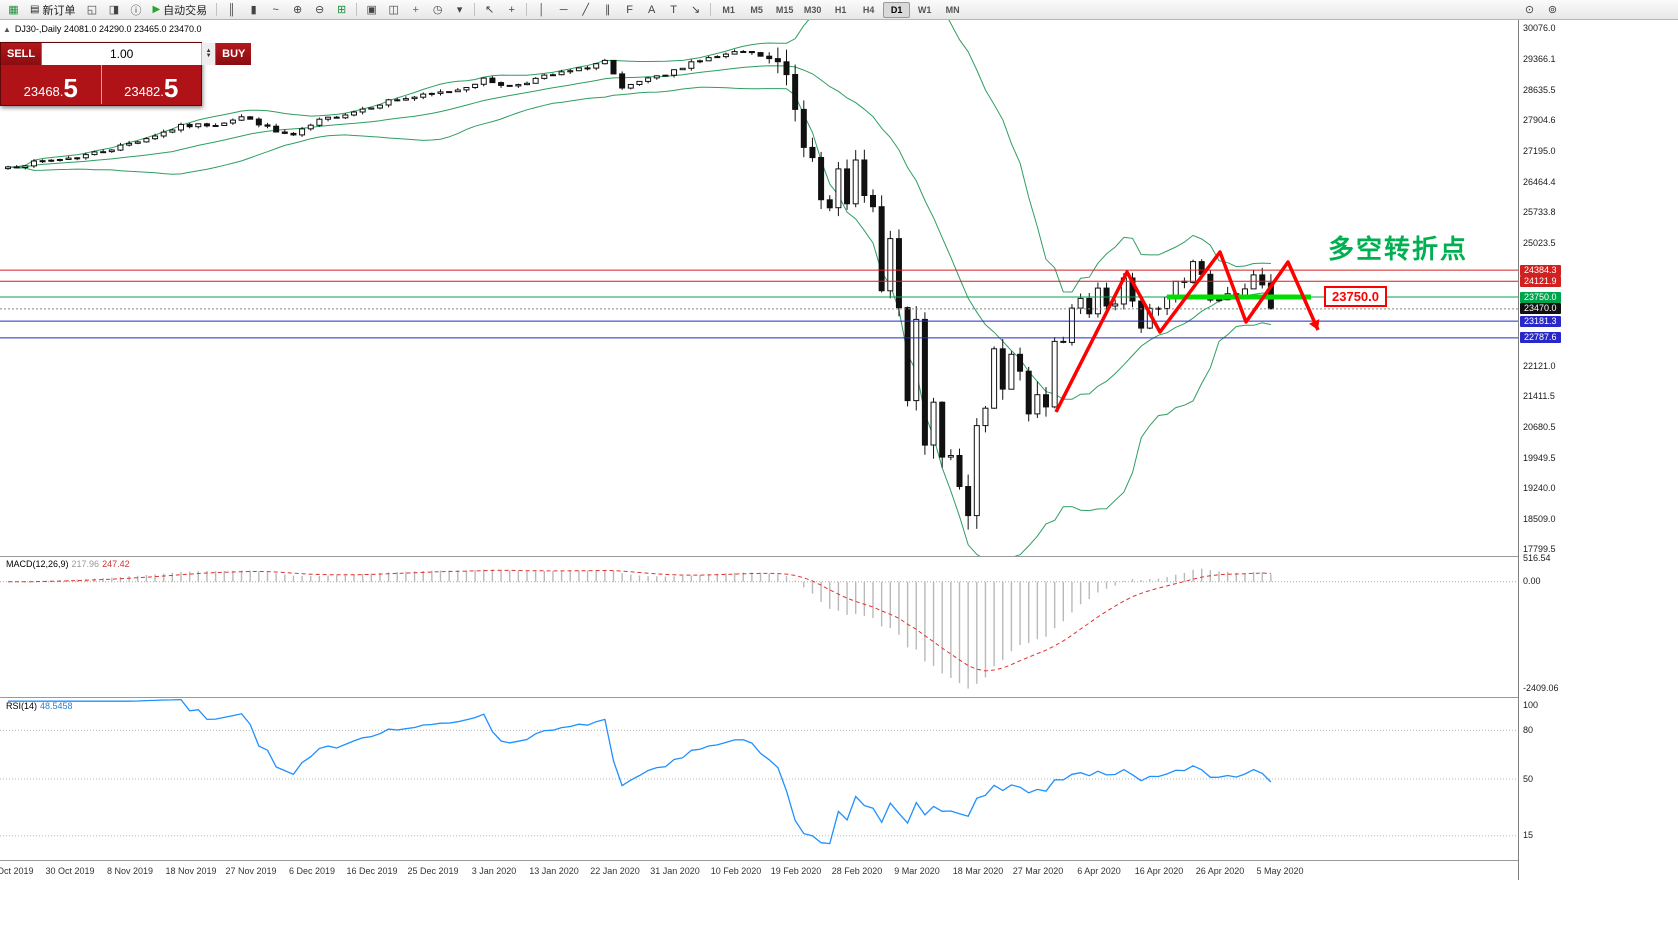  Describe the element at coordinates (952, 9) in the screenshot. I see `tf-mn: MN` at that location.